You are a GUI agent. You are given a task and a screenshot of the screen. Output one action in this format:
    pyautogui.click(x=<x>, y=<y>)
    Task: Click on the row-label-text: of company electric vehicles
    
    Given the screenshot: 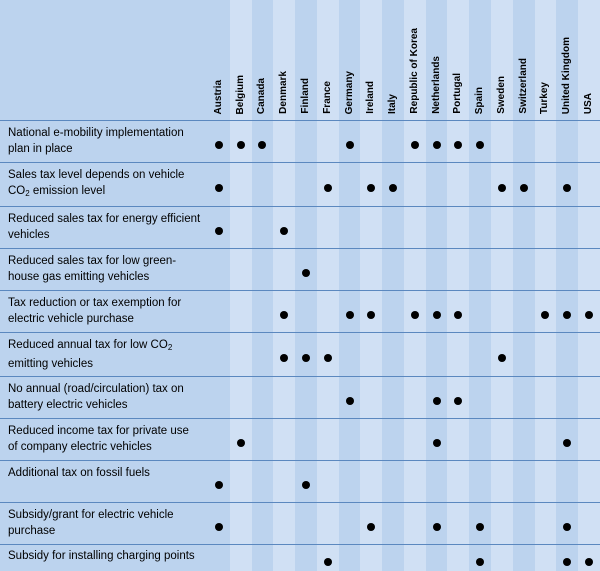 What is the action you would take?
    pyautogui.click(x=80, y=447)
    